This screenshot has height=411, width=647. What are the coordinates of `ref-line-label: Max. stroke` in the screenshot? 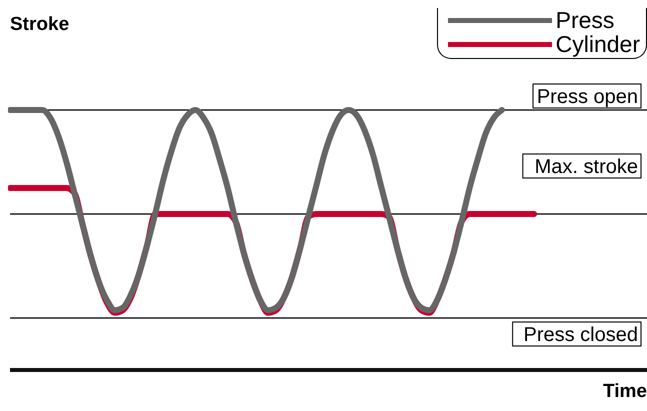 It's located at (586, 167).